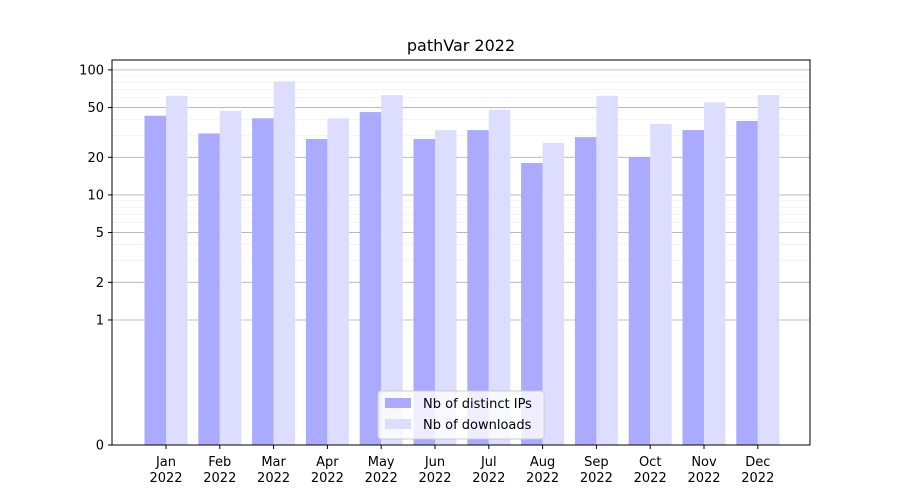 Image resolution: width=900 pixels, height=500 pixels. Describe the element at coordinates (477, 404) in the screenshot. I see `legend-label-ips: Nb of distinct IPs` at that location.